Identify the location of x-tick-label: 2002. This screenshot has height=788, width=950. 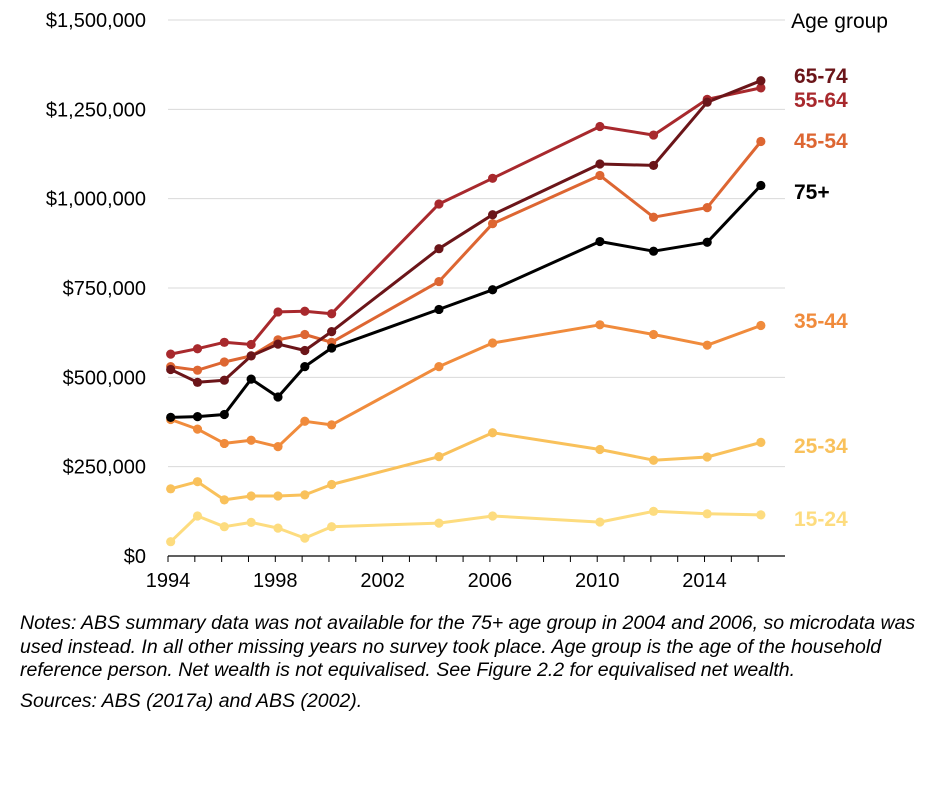
(382, 581).